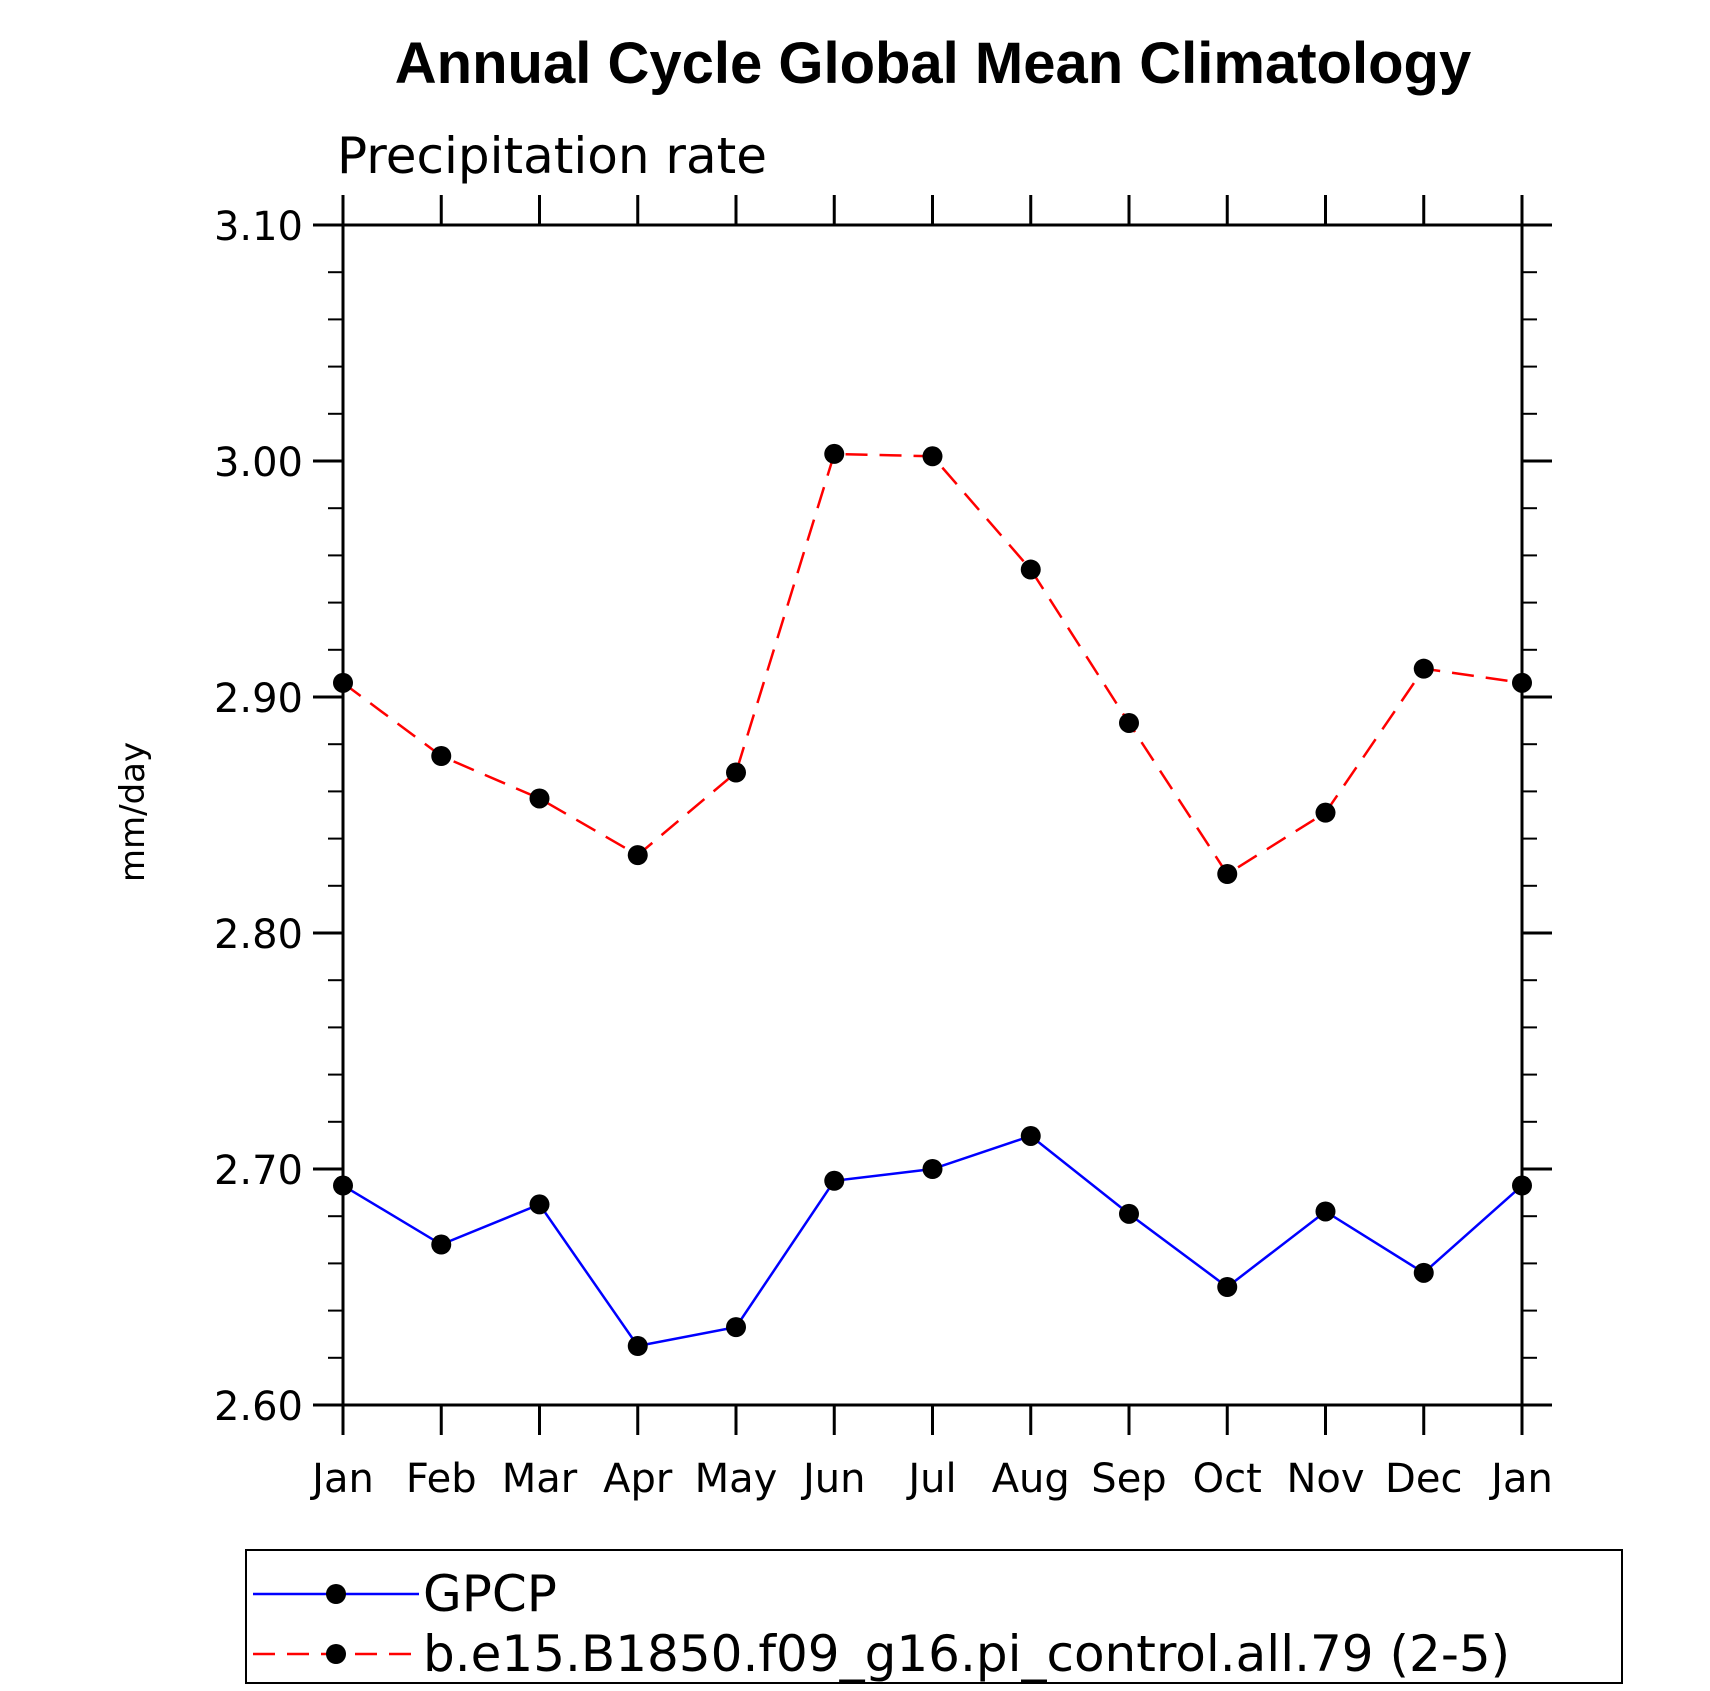 Image resolution: width=1710 pixels, height=1691 pixels. I want to click on x-tick-label: Jul, so click(930, 1479).